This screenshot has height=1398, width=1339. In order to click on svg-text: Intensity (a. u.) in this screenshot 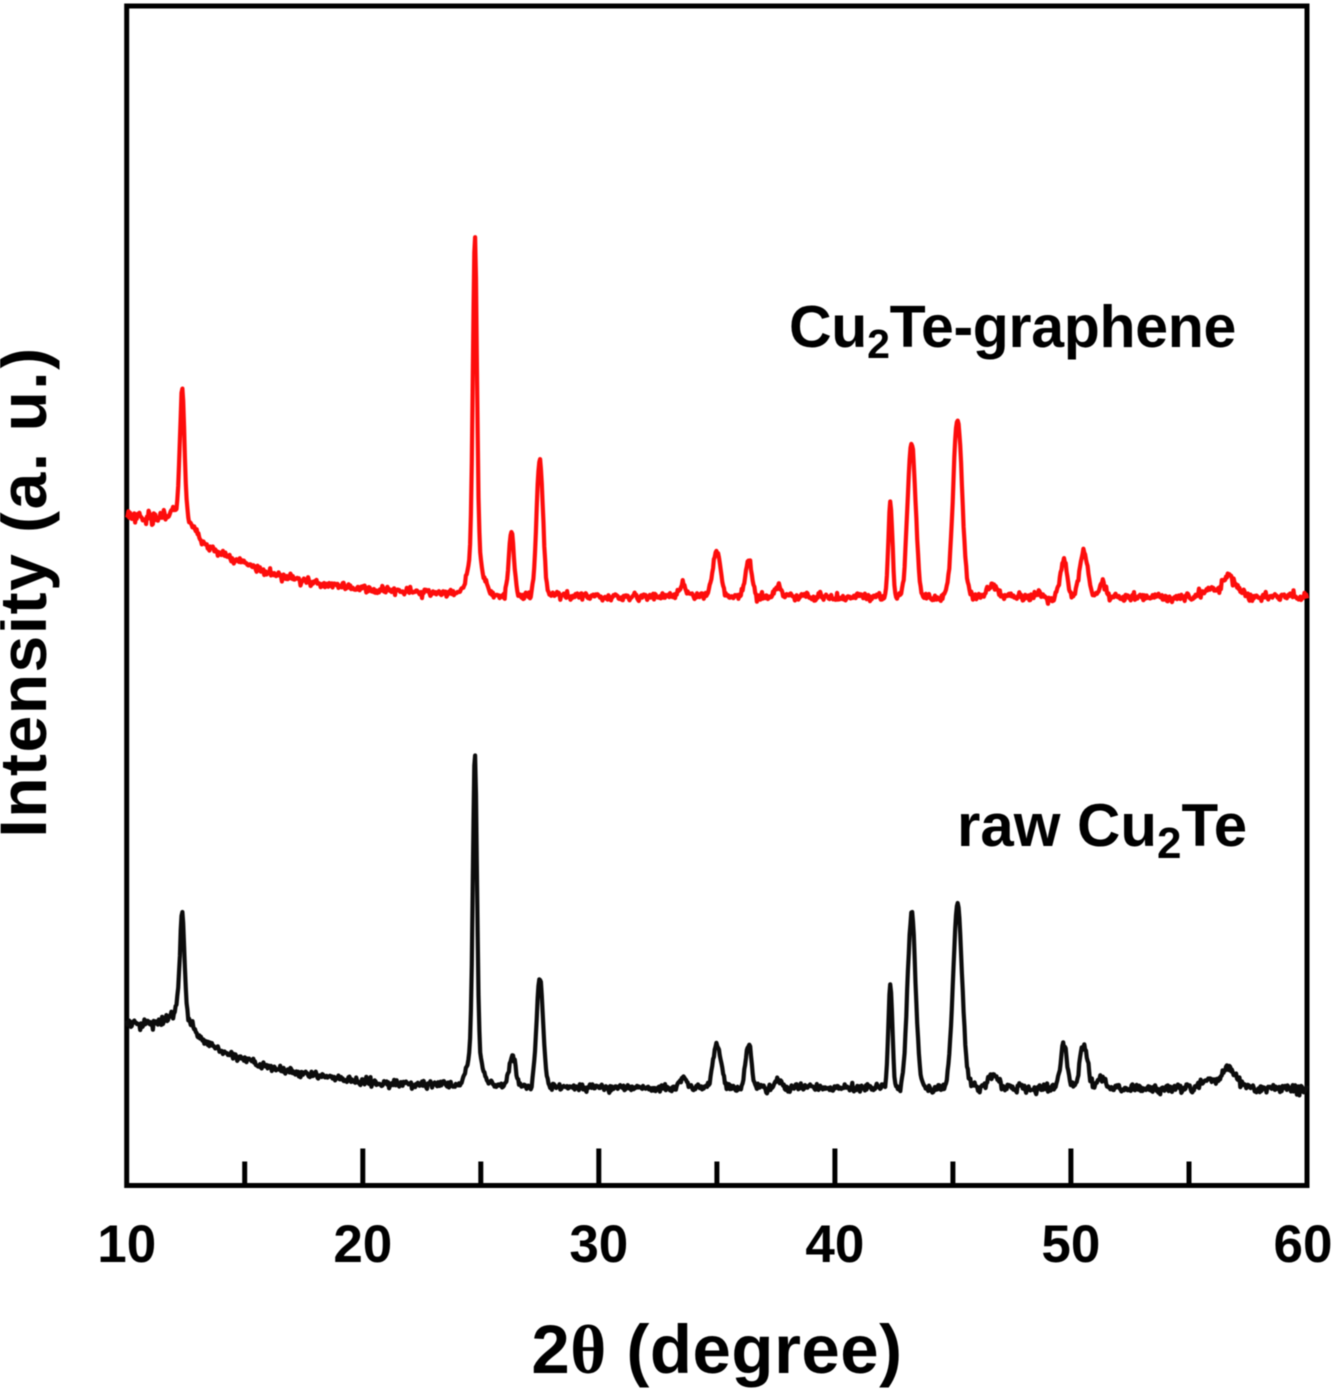, I will do `click(30, 591)`.